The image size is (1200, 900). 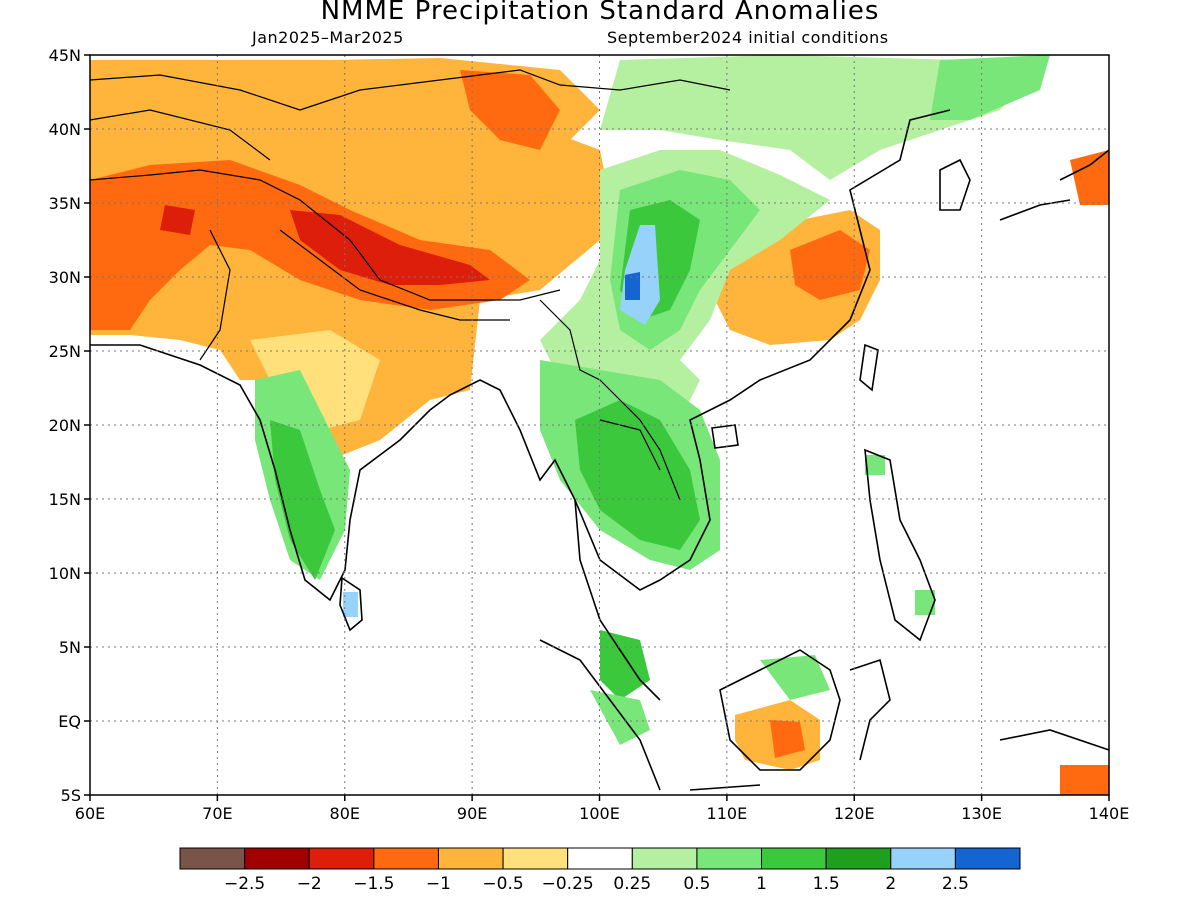 I want to click on lon-tick-label: 70E, so click(x=217, y=813).